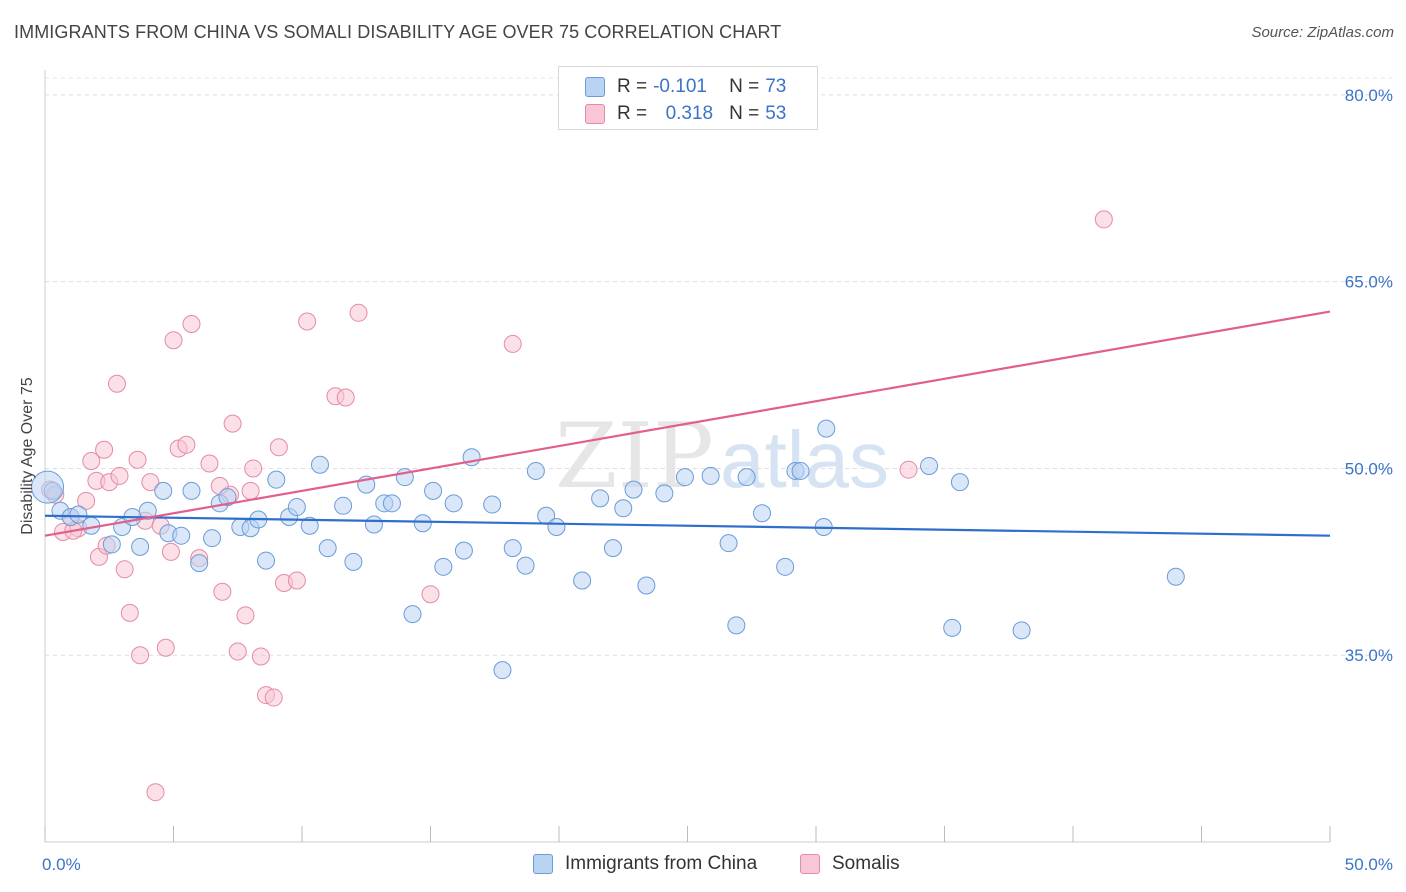 This screenshot has height=892, width=1406. I want to click on source-label: Source: ZipAtlas.com, so click(1322, 32).